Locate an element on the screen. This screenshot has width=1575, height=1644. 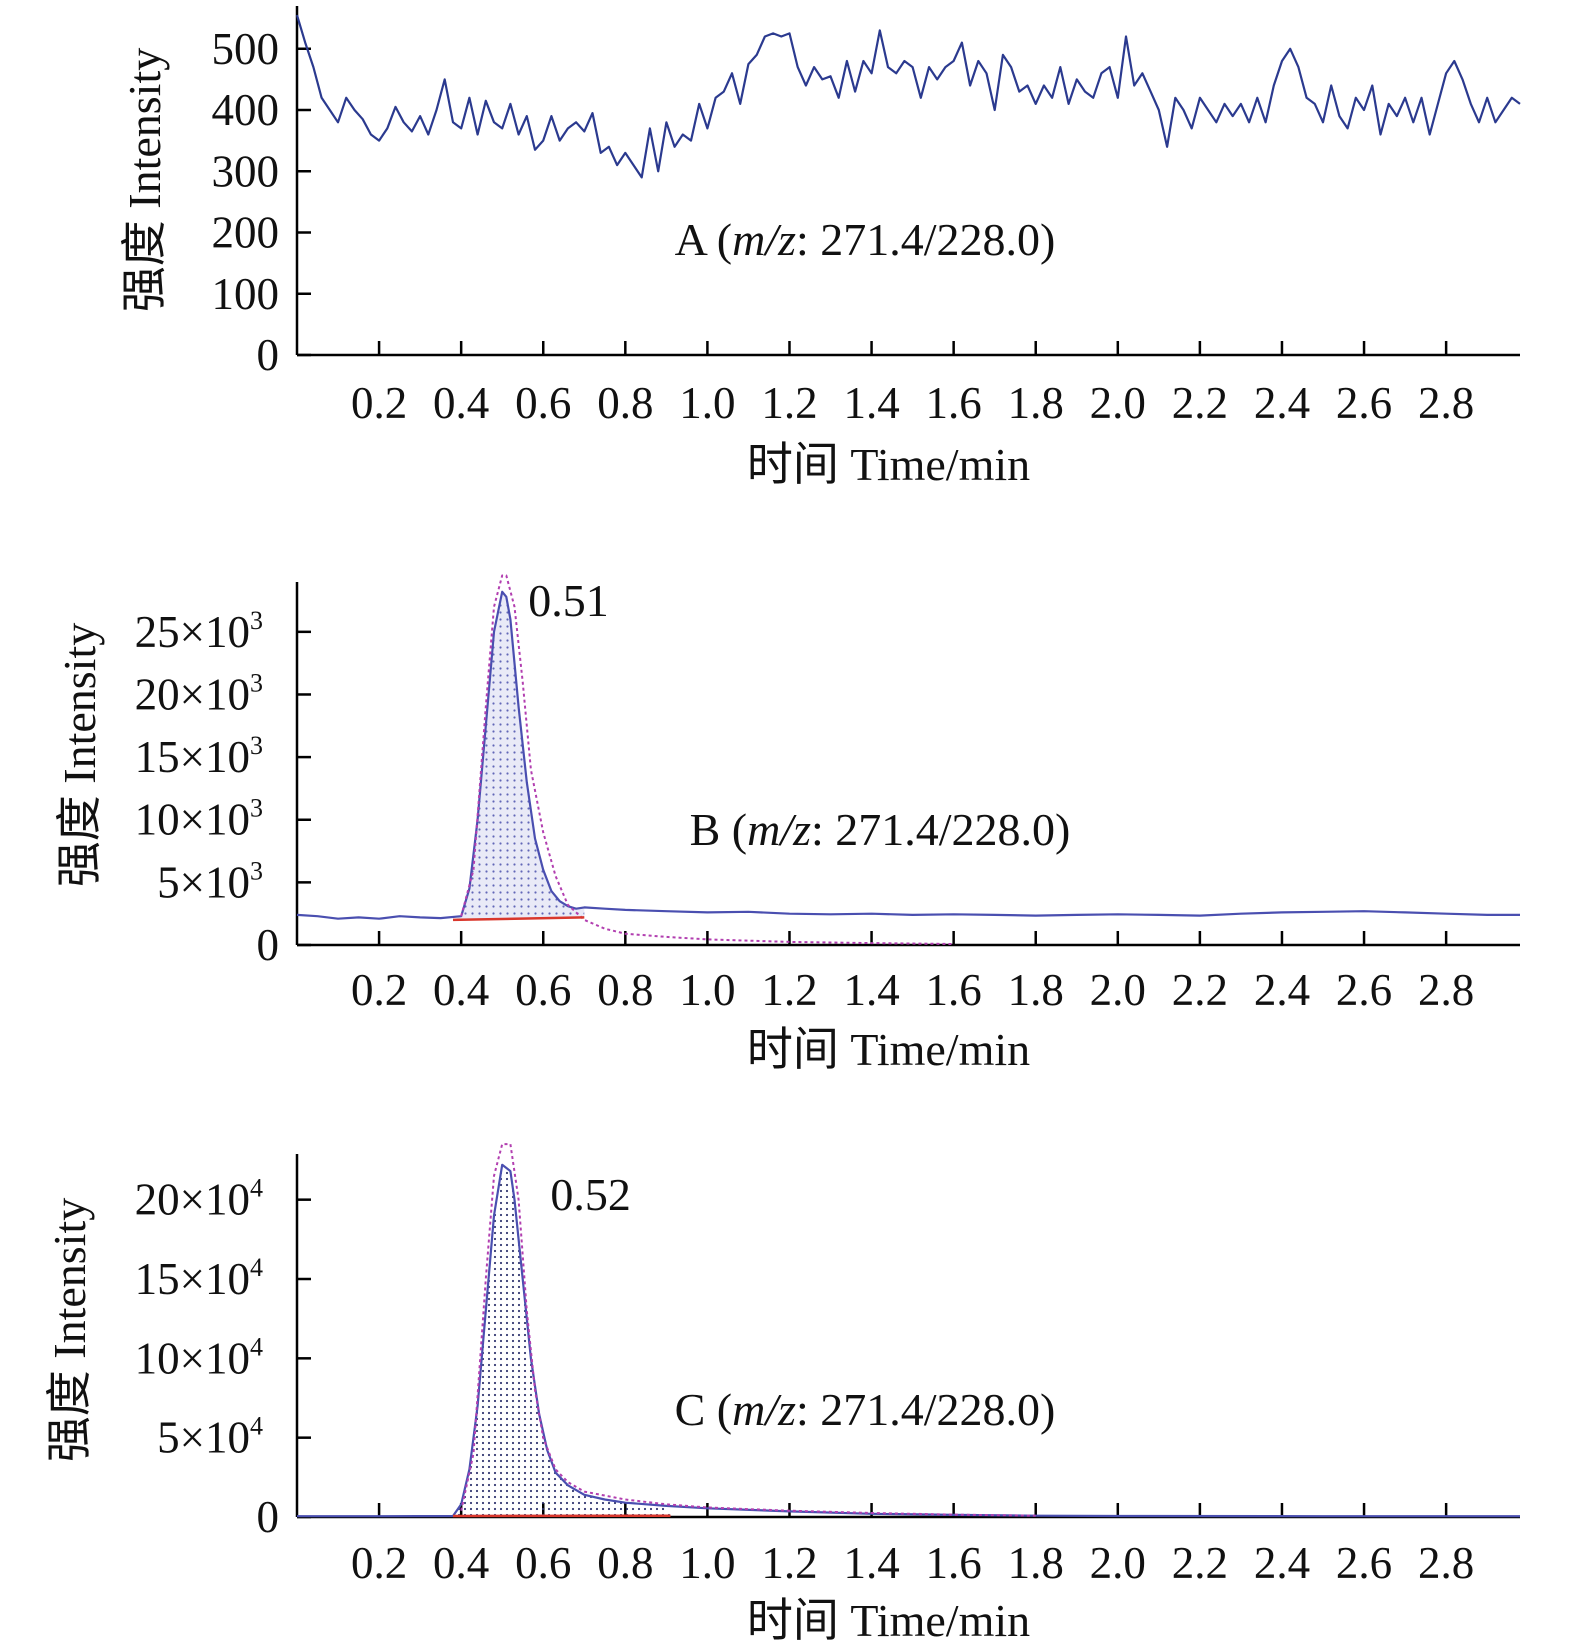
y-tick-label: 20×104 is located at coordinates (199, 1199).